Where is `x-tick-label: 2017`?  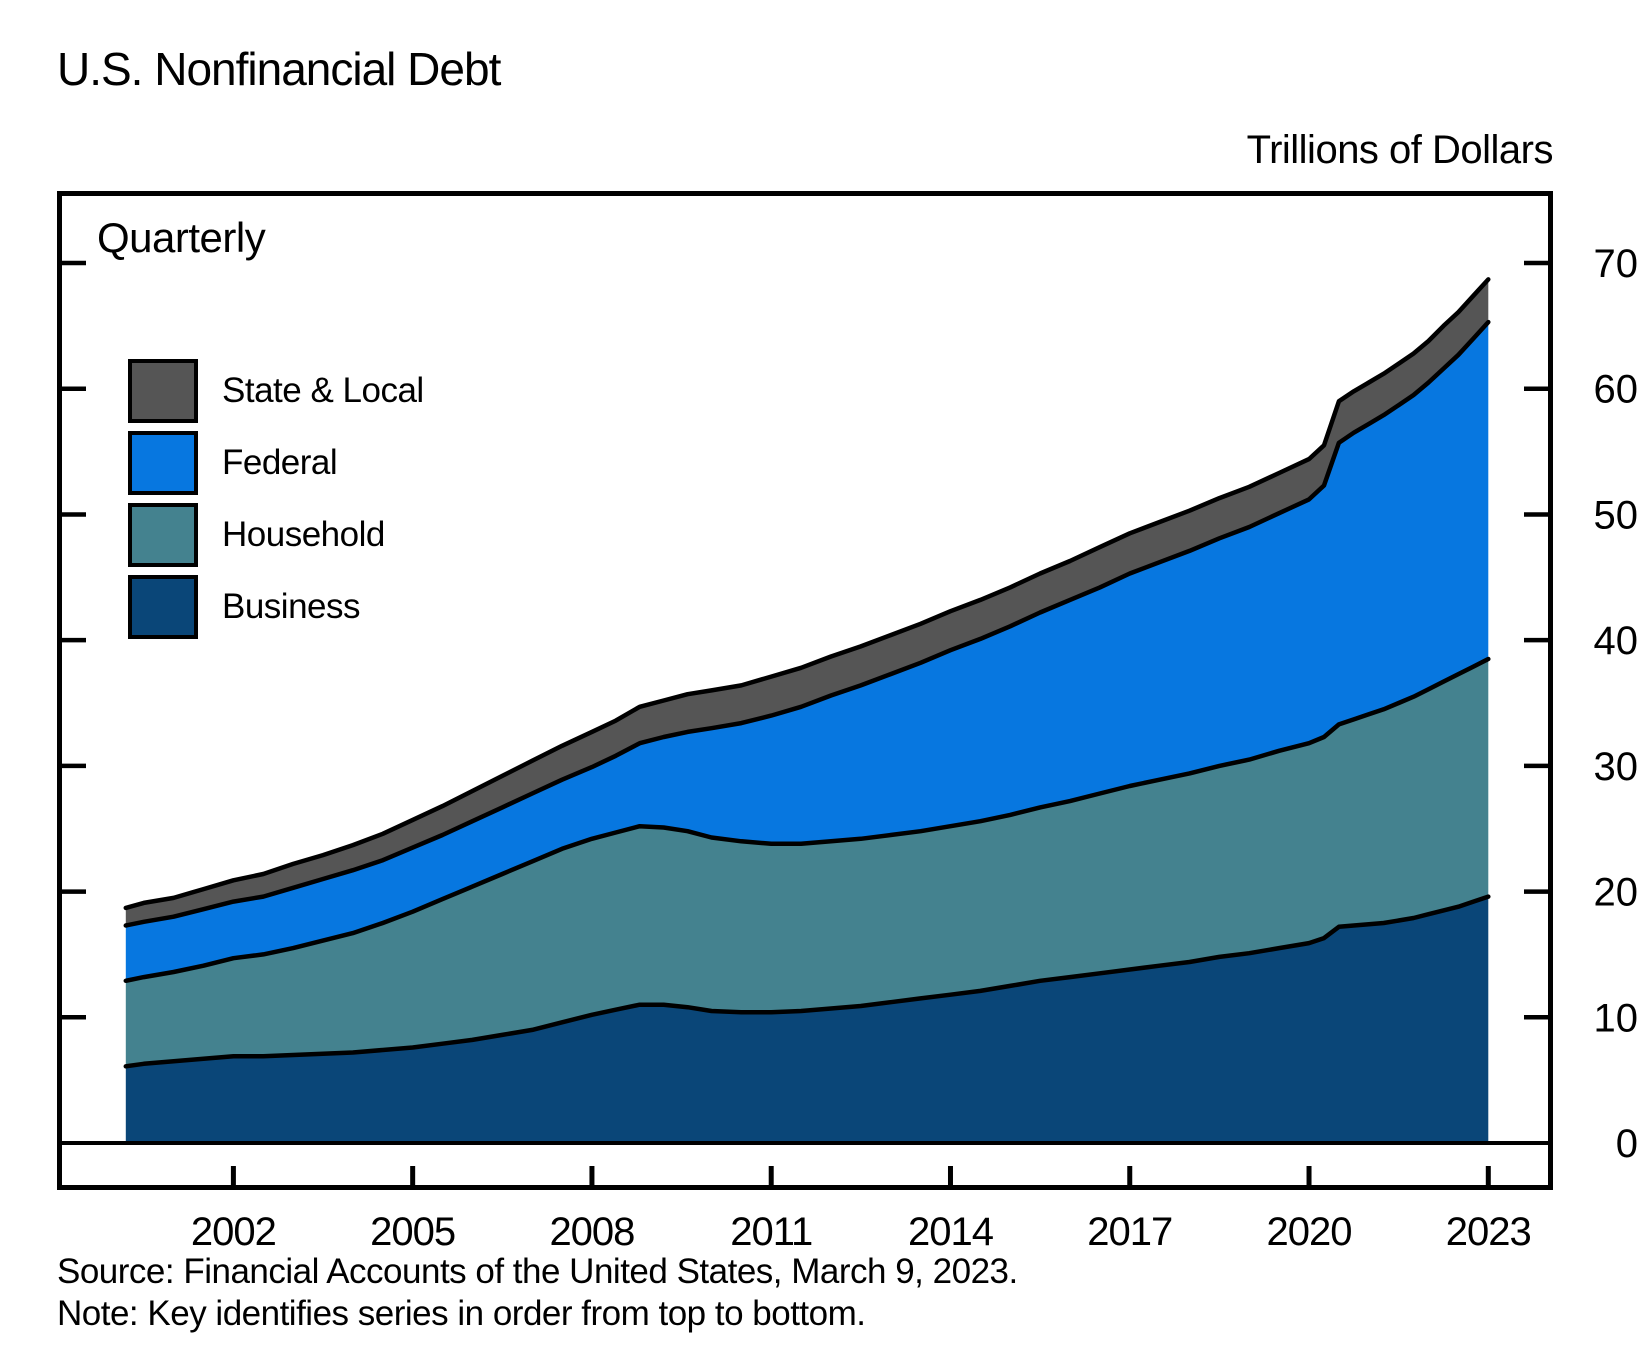 x-tick-label: 2017 is located at coordinates (1129, 1232).